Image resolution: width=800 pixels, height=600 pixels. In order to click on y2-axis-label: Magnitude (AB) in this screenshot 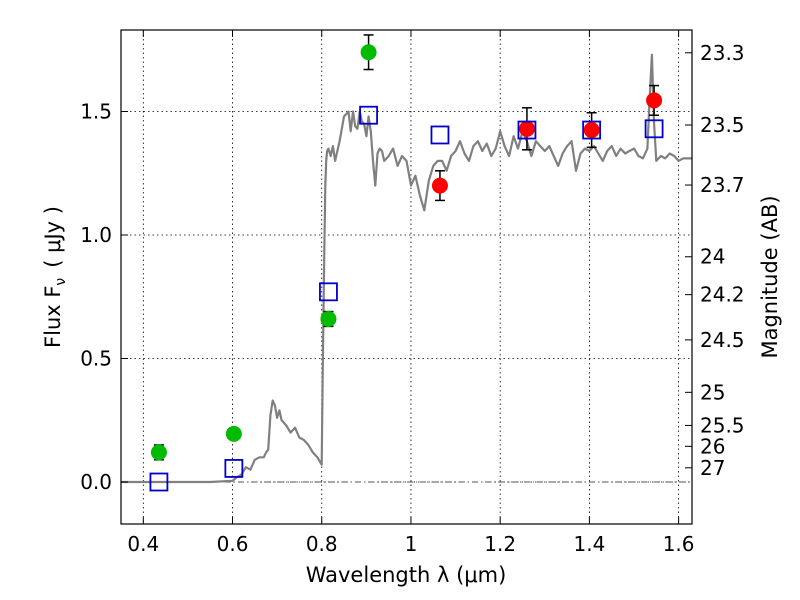, I will do `click(770, 276)`.